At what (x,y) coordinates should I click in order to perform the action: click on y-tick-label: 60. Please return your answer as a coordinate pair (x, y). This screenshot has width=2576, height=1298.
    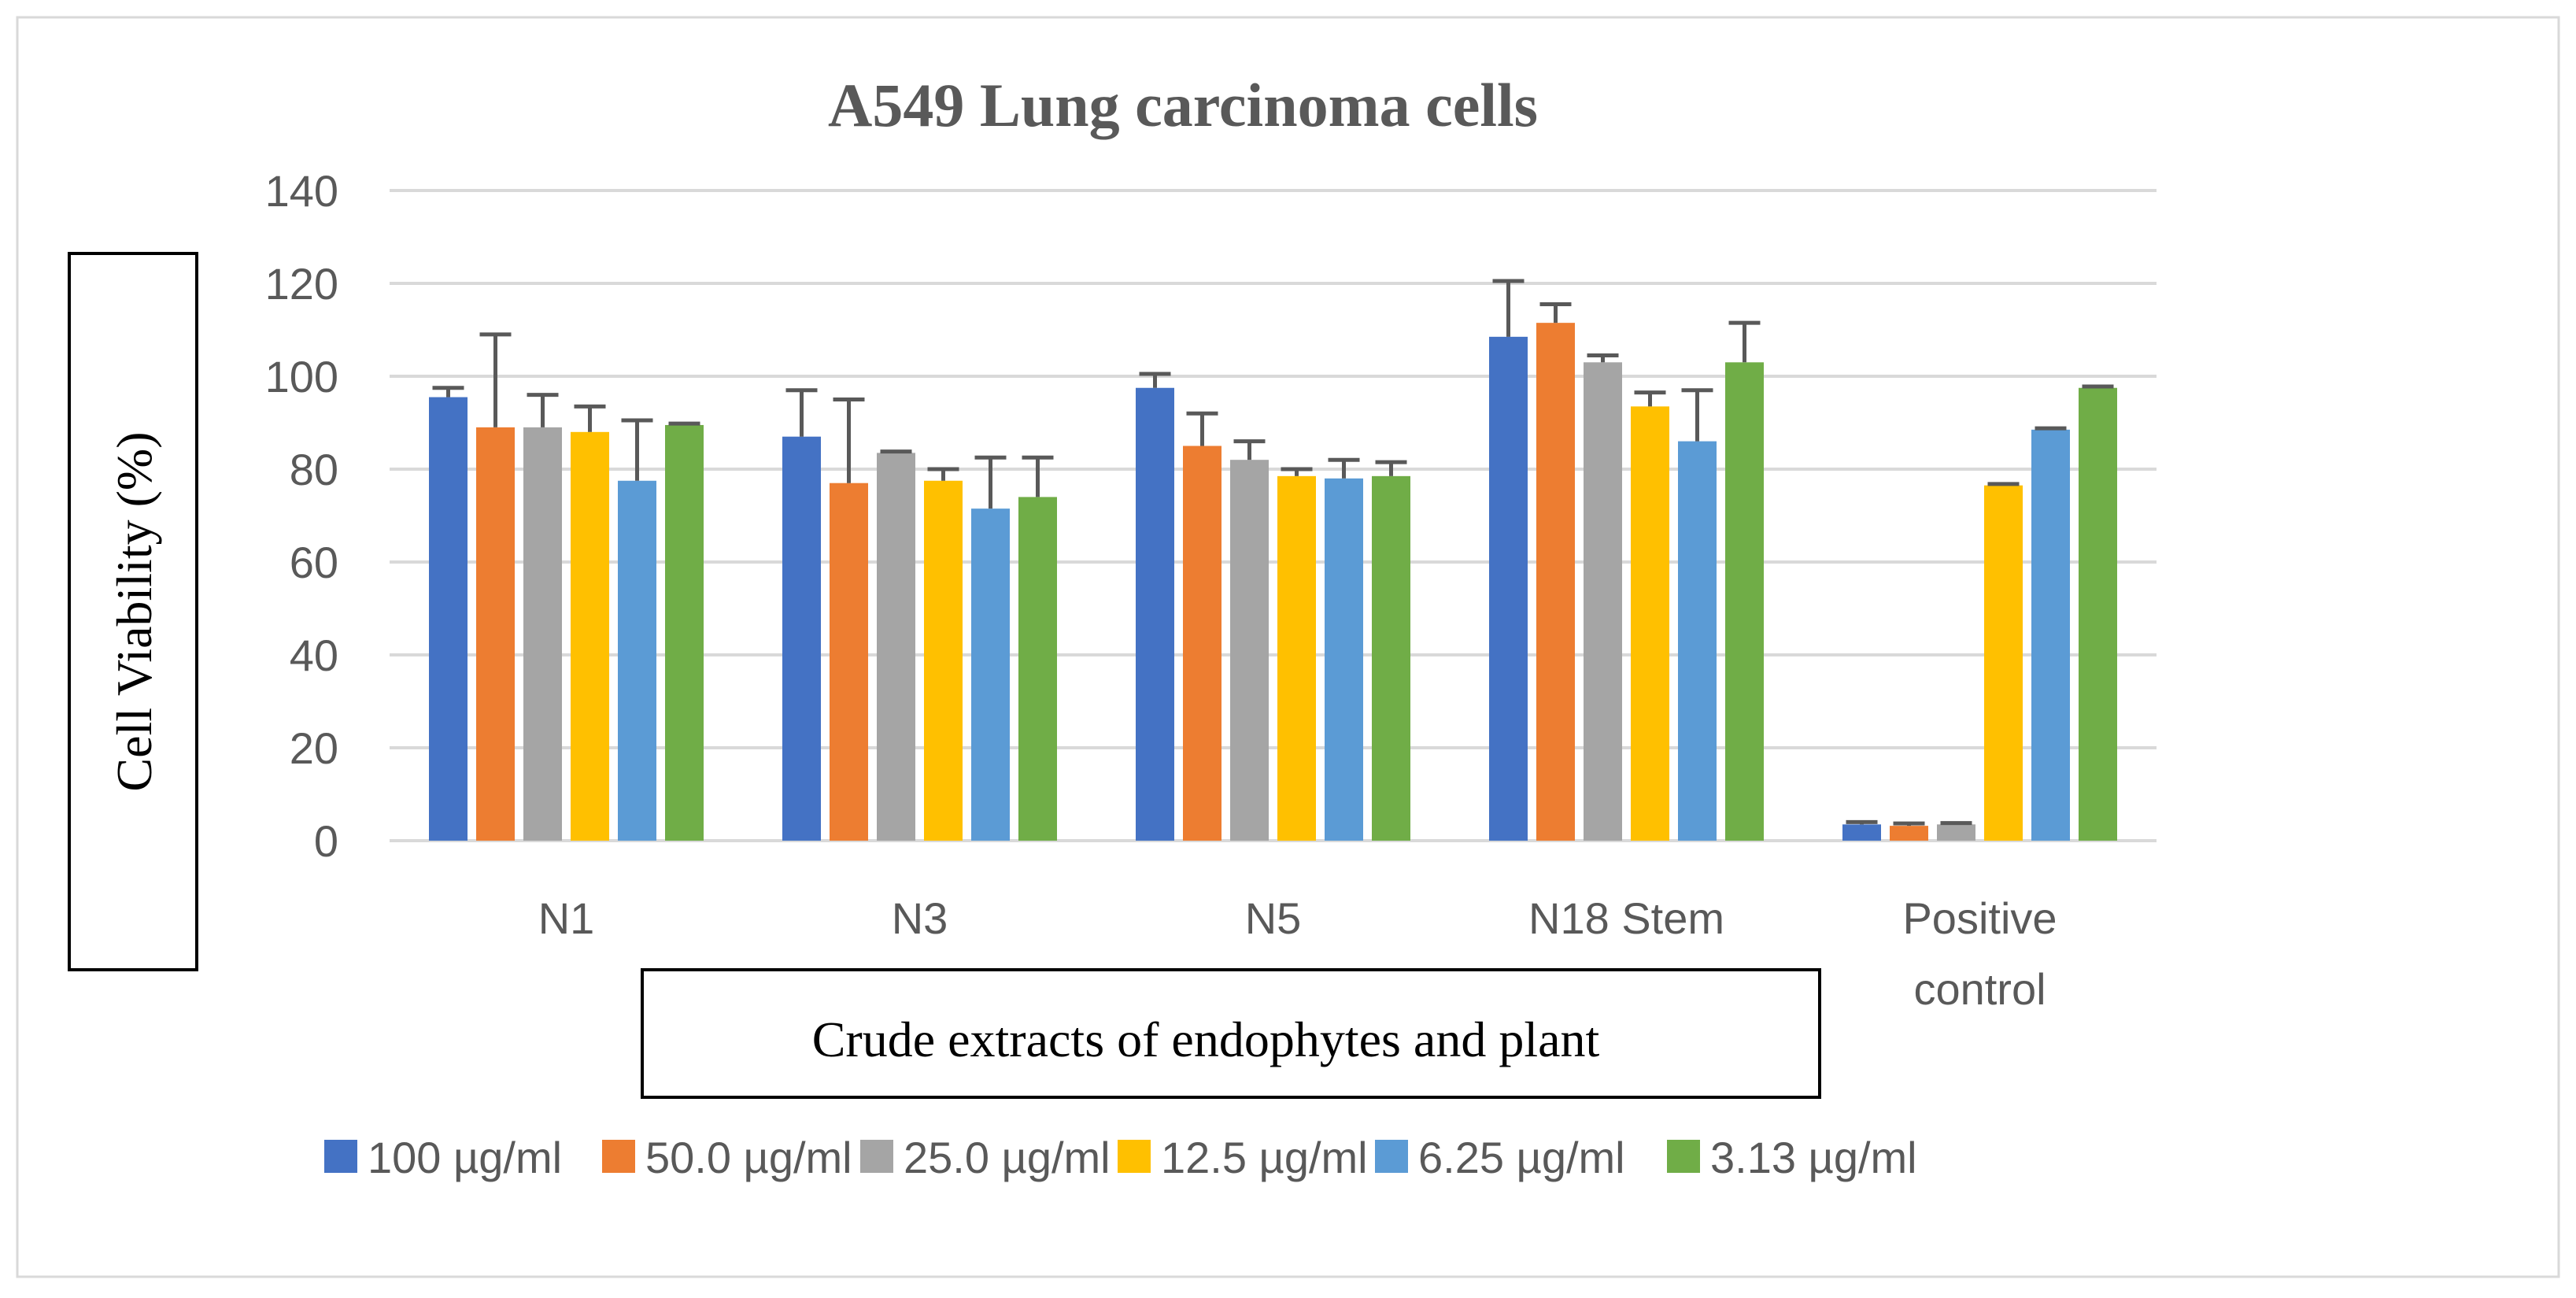
    Looking at the image, I should click on (314, 562).